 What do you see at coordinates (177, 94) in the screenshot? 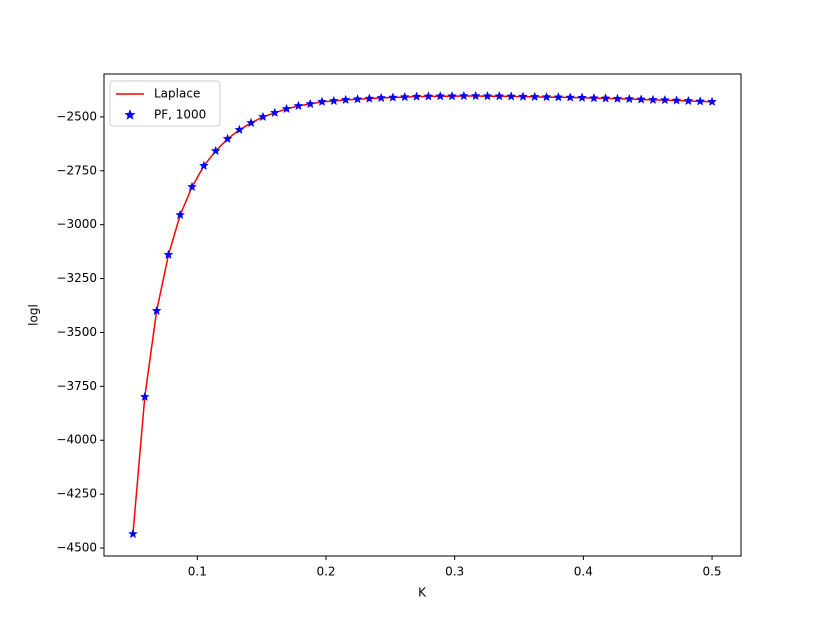
I see `legend-label: Laplace` at bounding box center [177, 94].